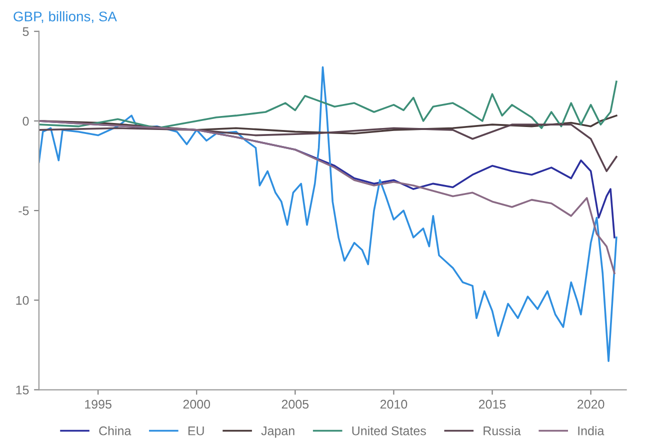  What do you see at coordinates (22, 390) in the screenshot?
I see `y-tick-label: 15` at bounding box center [22, 390].